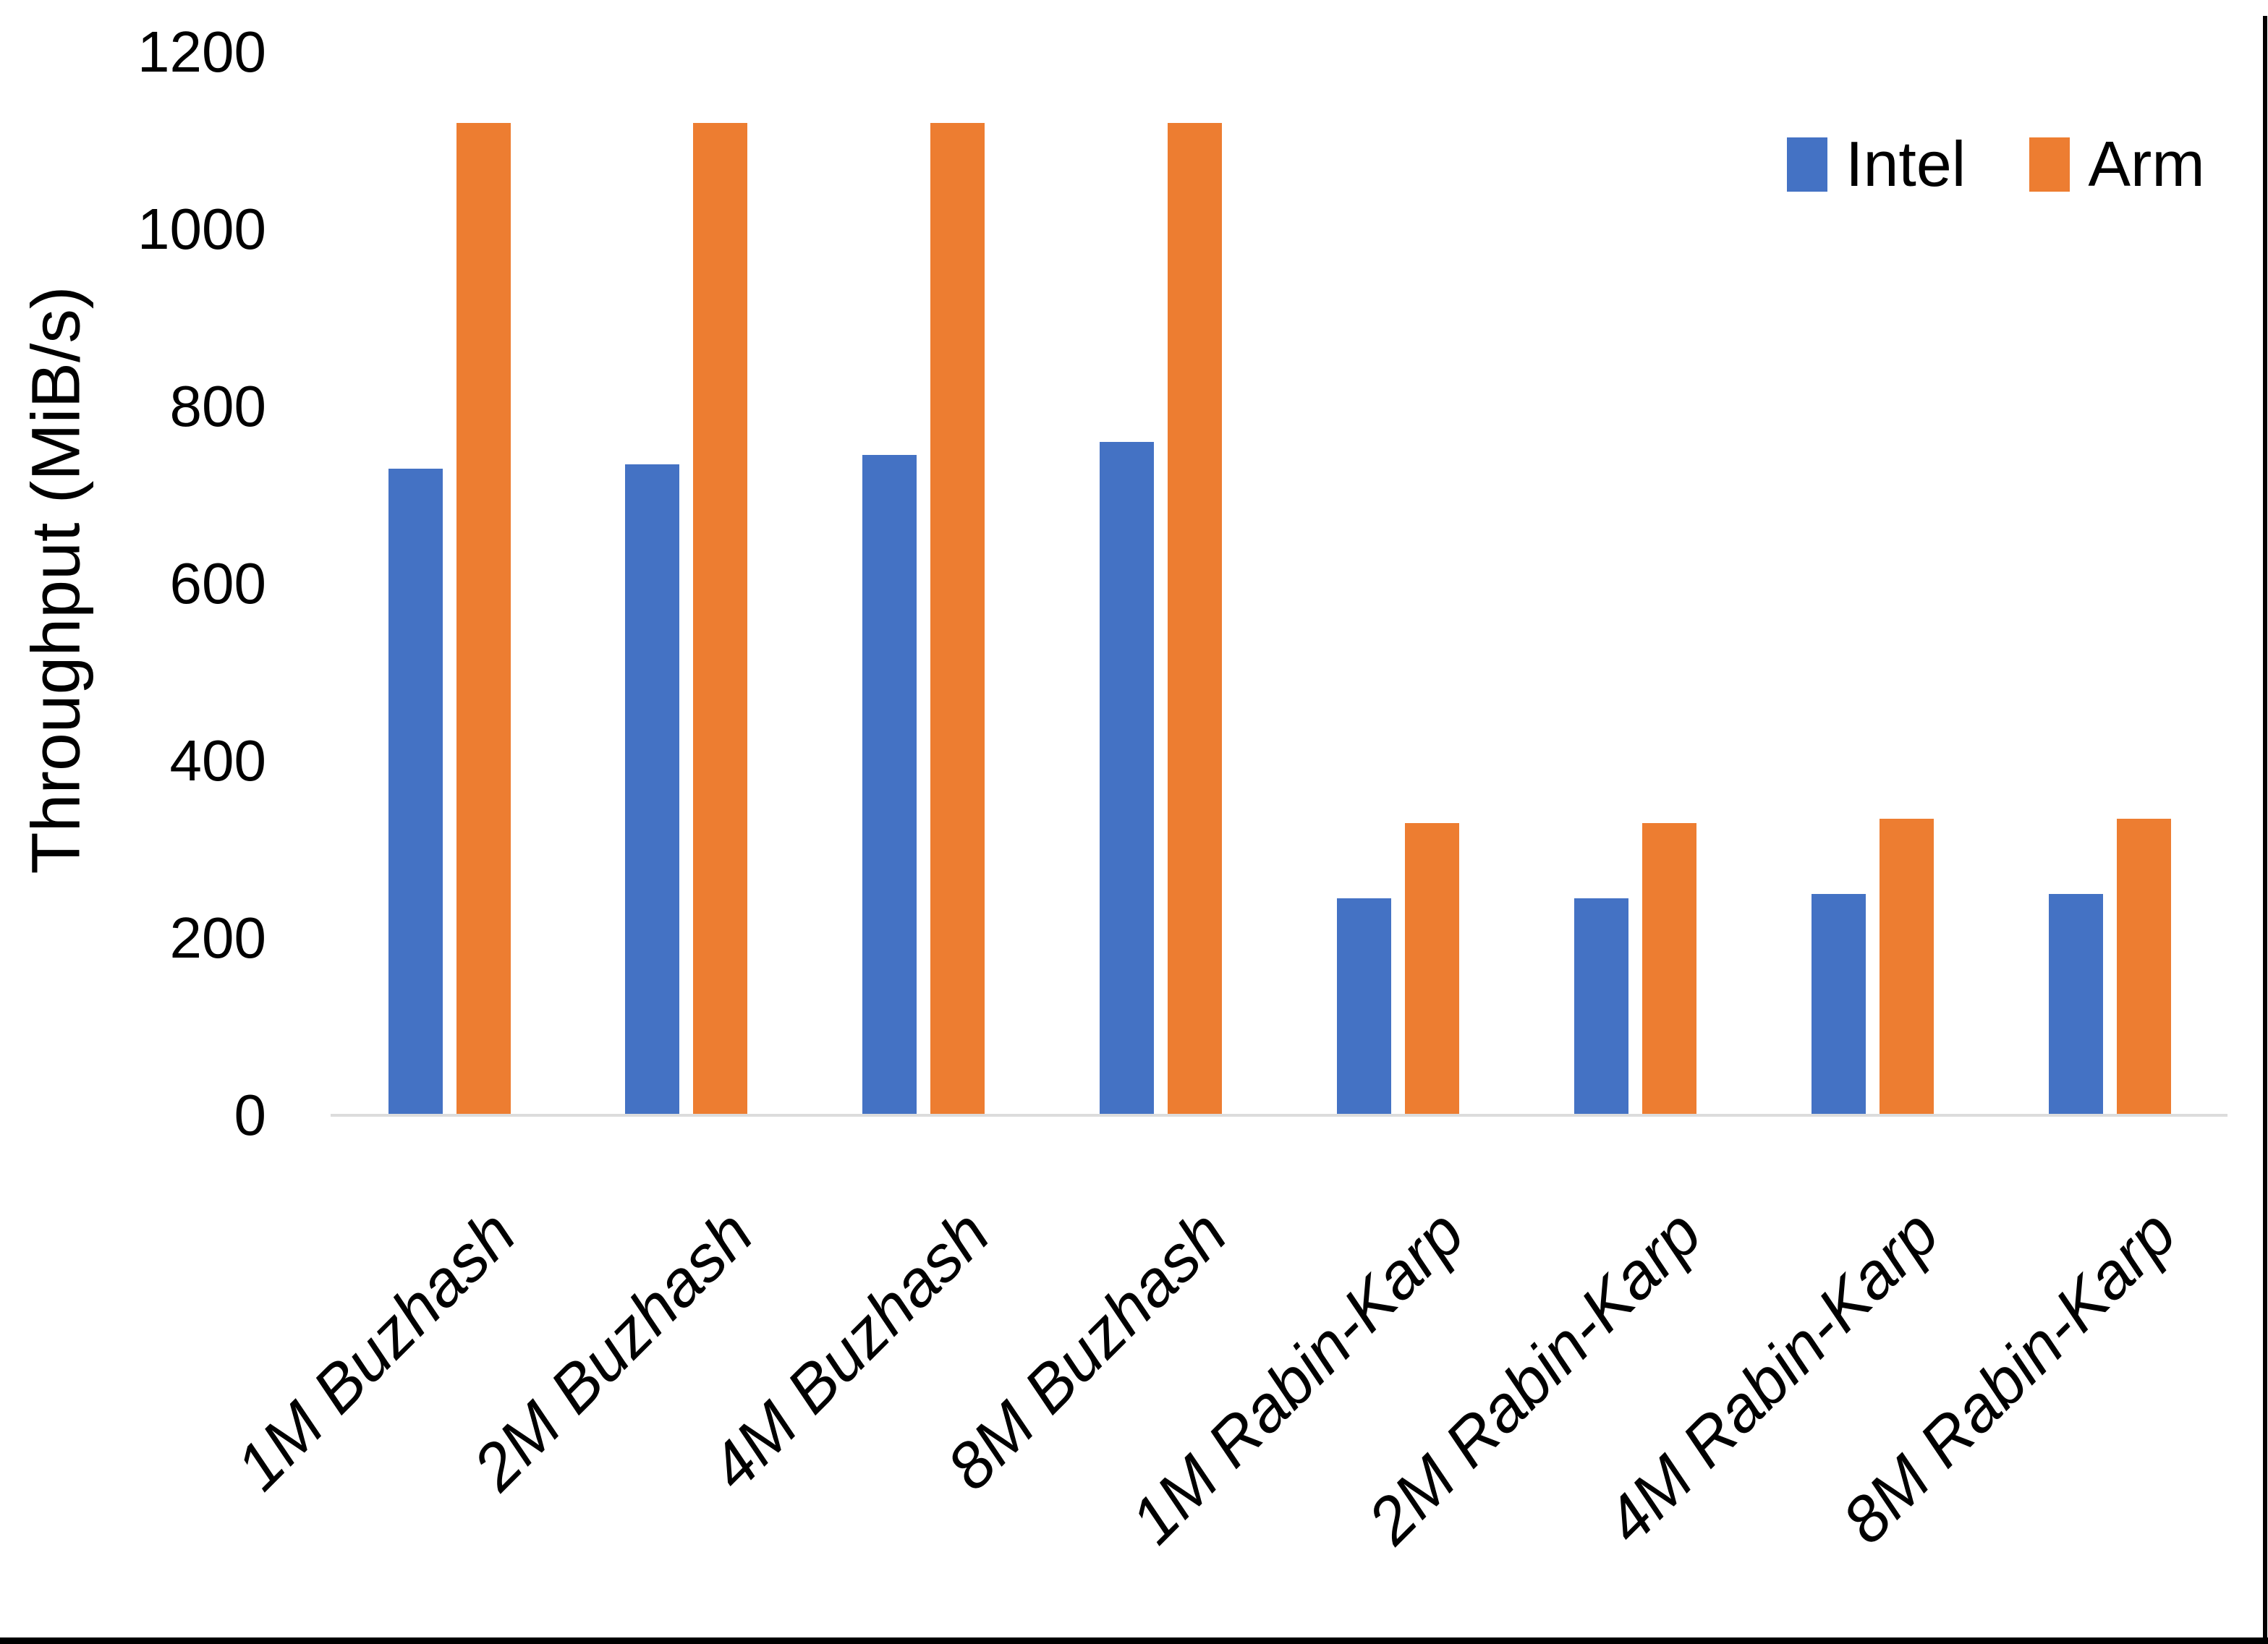 The width and height of the screenshot is (2268, 1644). Describe the element at coordinates (1279, 1115) in the screenshot. I see `x-axis-baseline` at that location.